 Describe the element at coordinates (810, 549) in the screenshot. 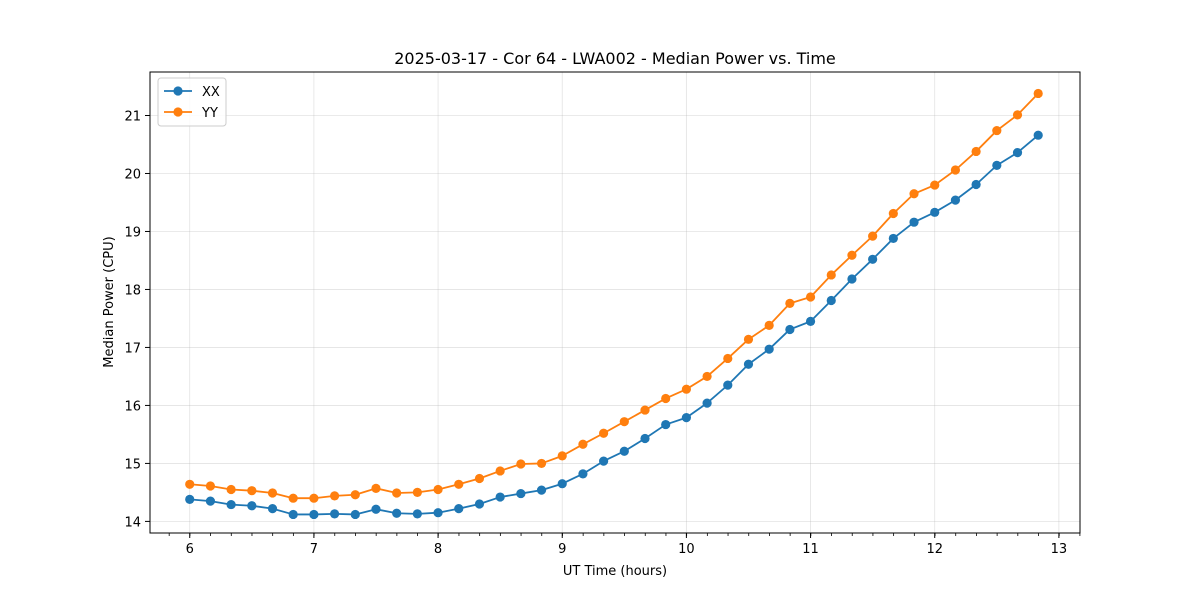

I see `x-tick-label: 11` at that location.